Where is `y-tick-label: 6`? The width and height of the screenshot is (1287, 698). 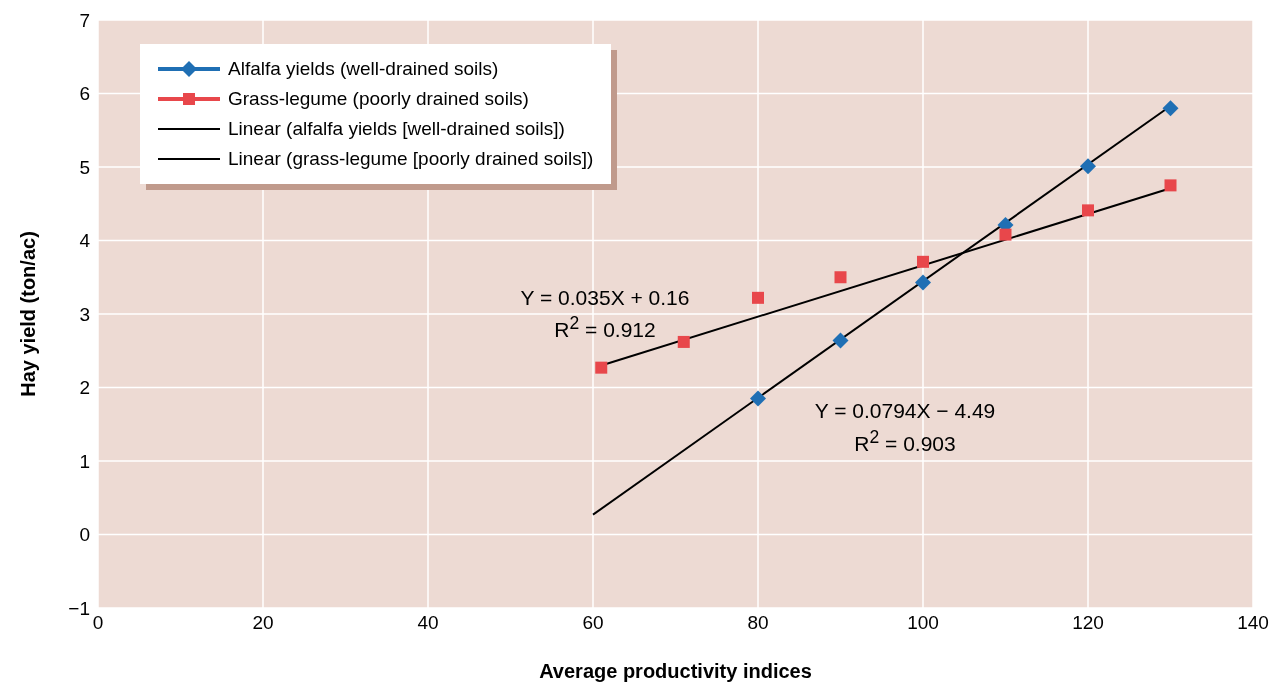
y-tick-label: 6 is located at coordinates (84, 94).